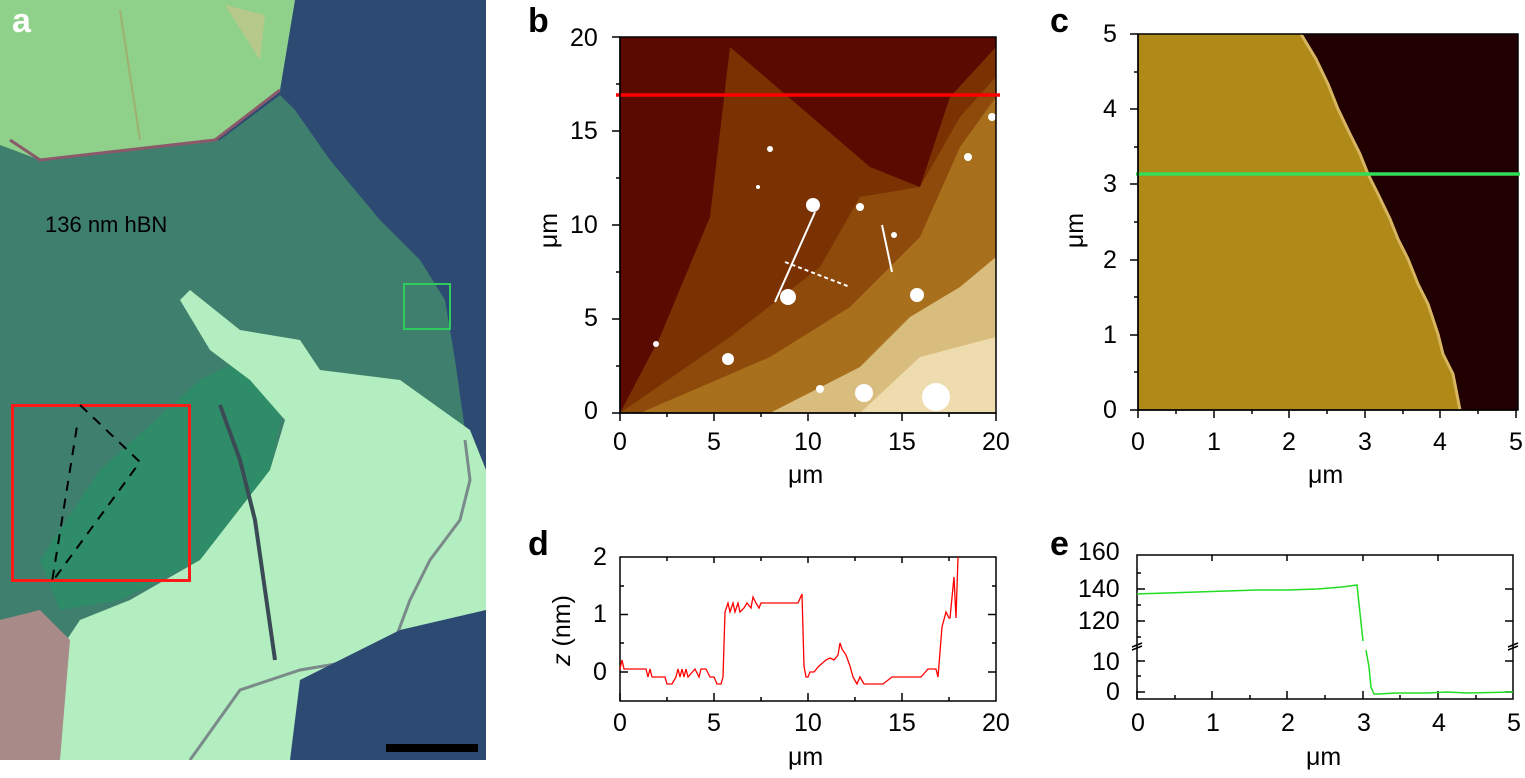 The width and height of the screenshot is (1525, 778). I want to click on e-ytick-140: 140, so click(1099, 589).